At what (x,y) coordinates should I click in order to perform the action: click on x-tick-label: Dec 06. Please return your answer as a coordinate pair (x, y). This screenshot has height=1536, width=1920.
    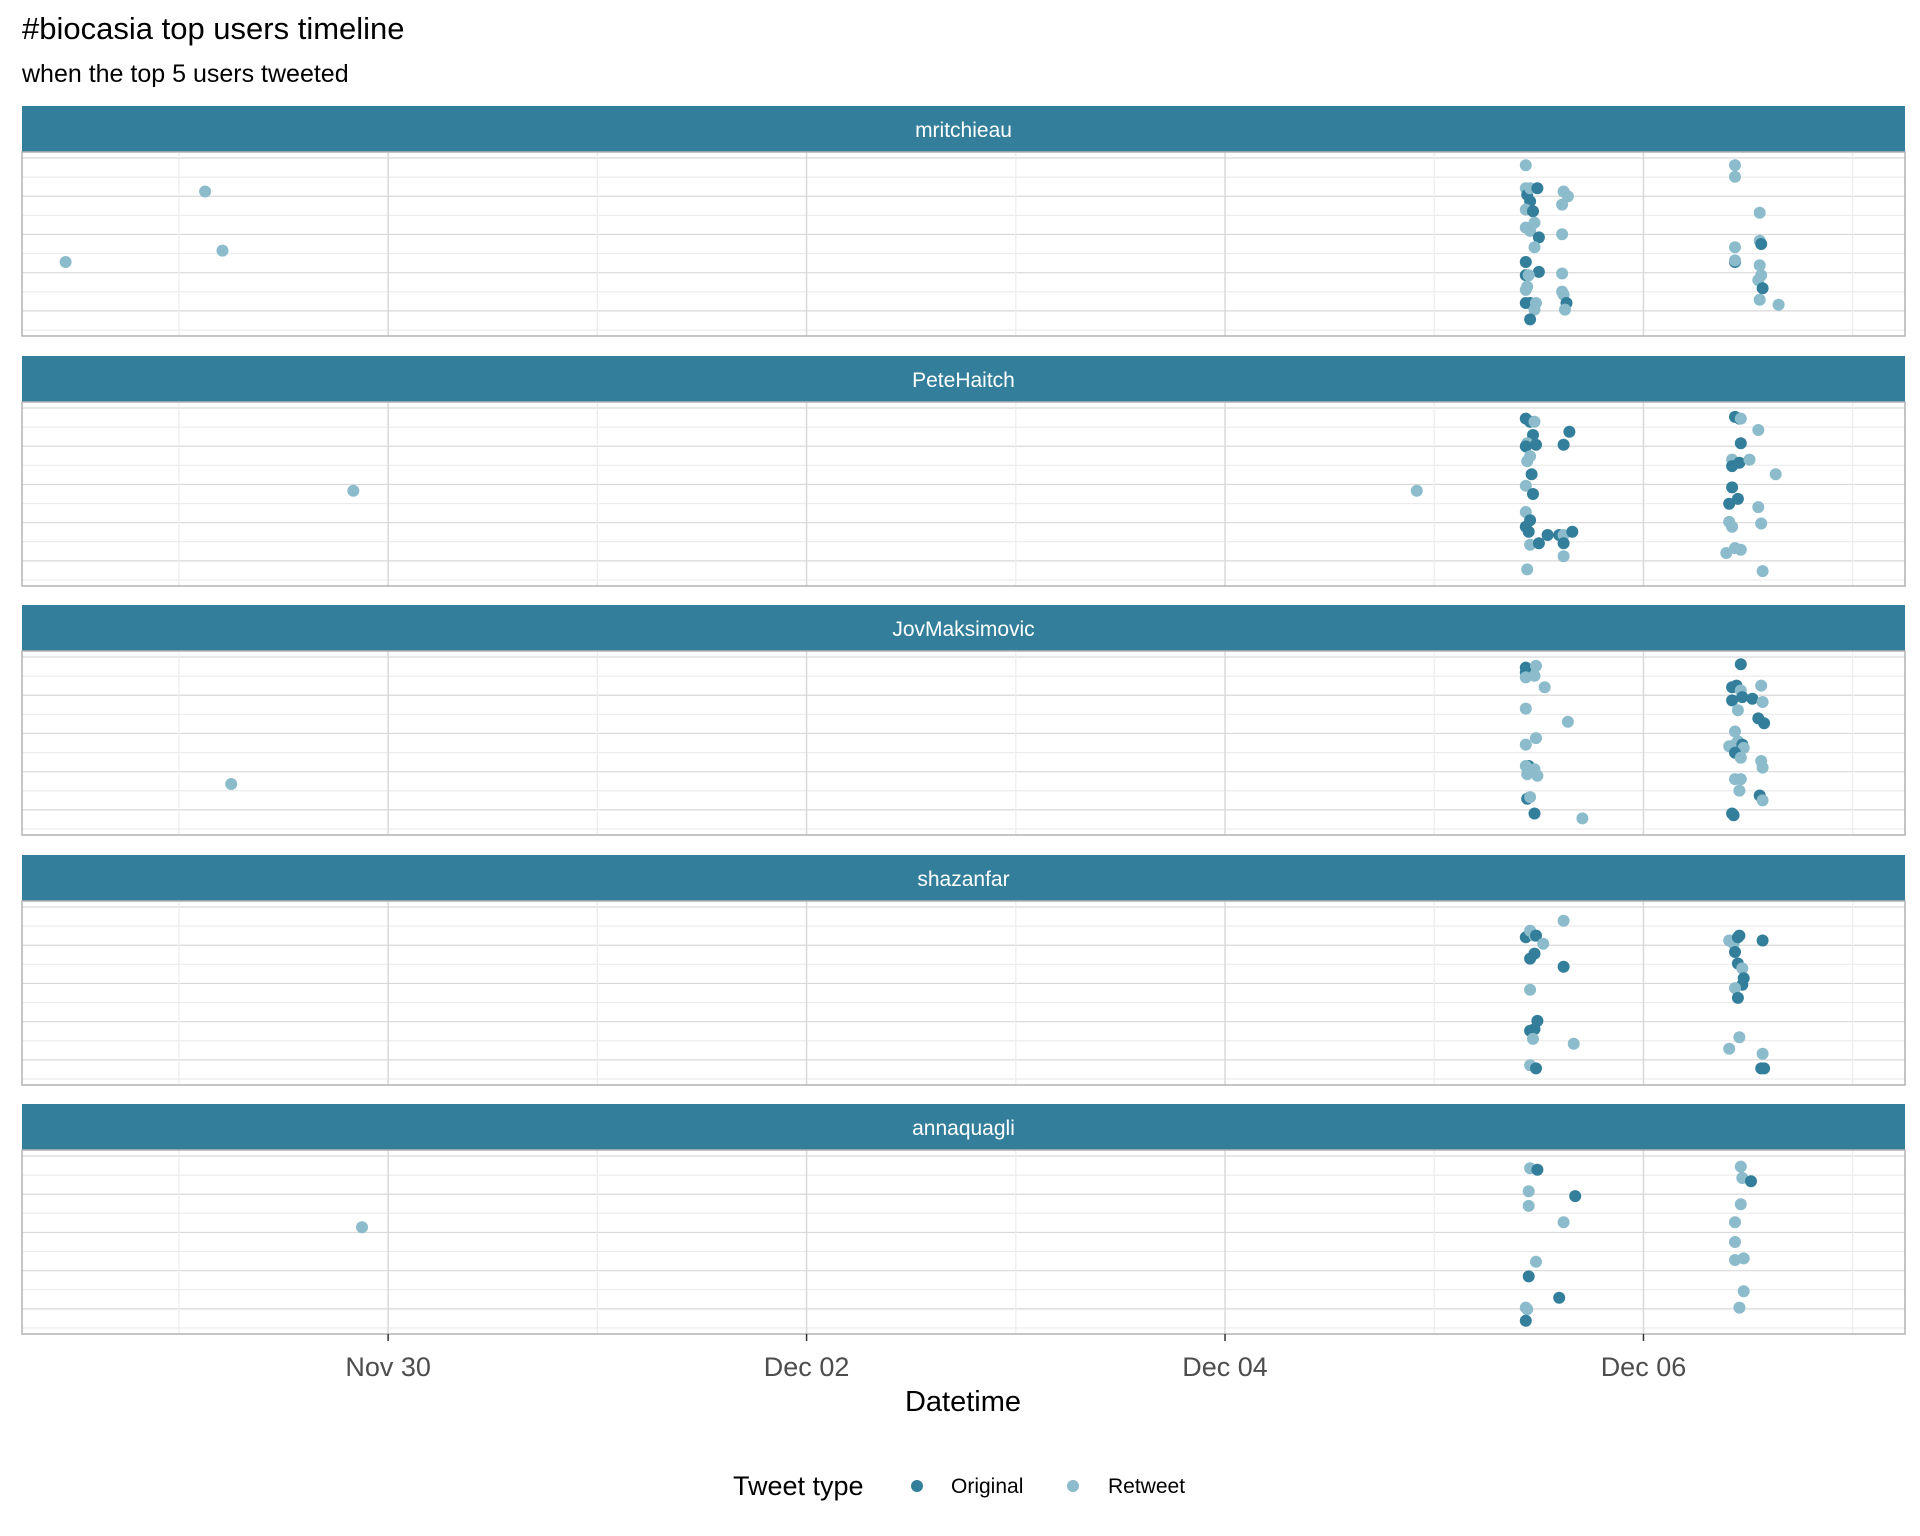
    Looking at the image, I should click on (1644, 1367).